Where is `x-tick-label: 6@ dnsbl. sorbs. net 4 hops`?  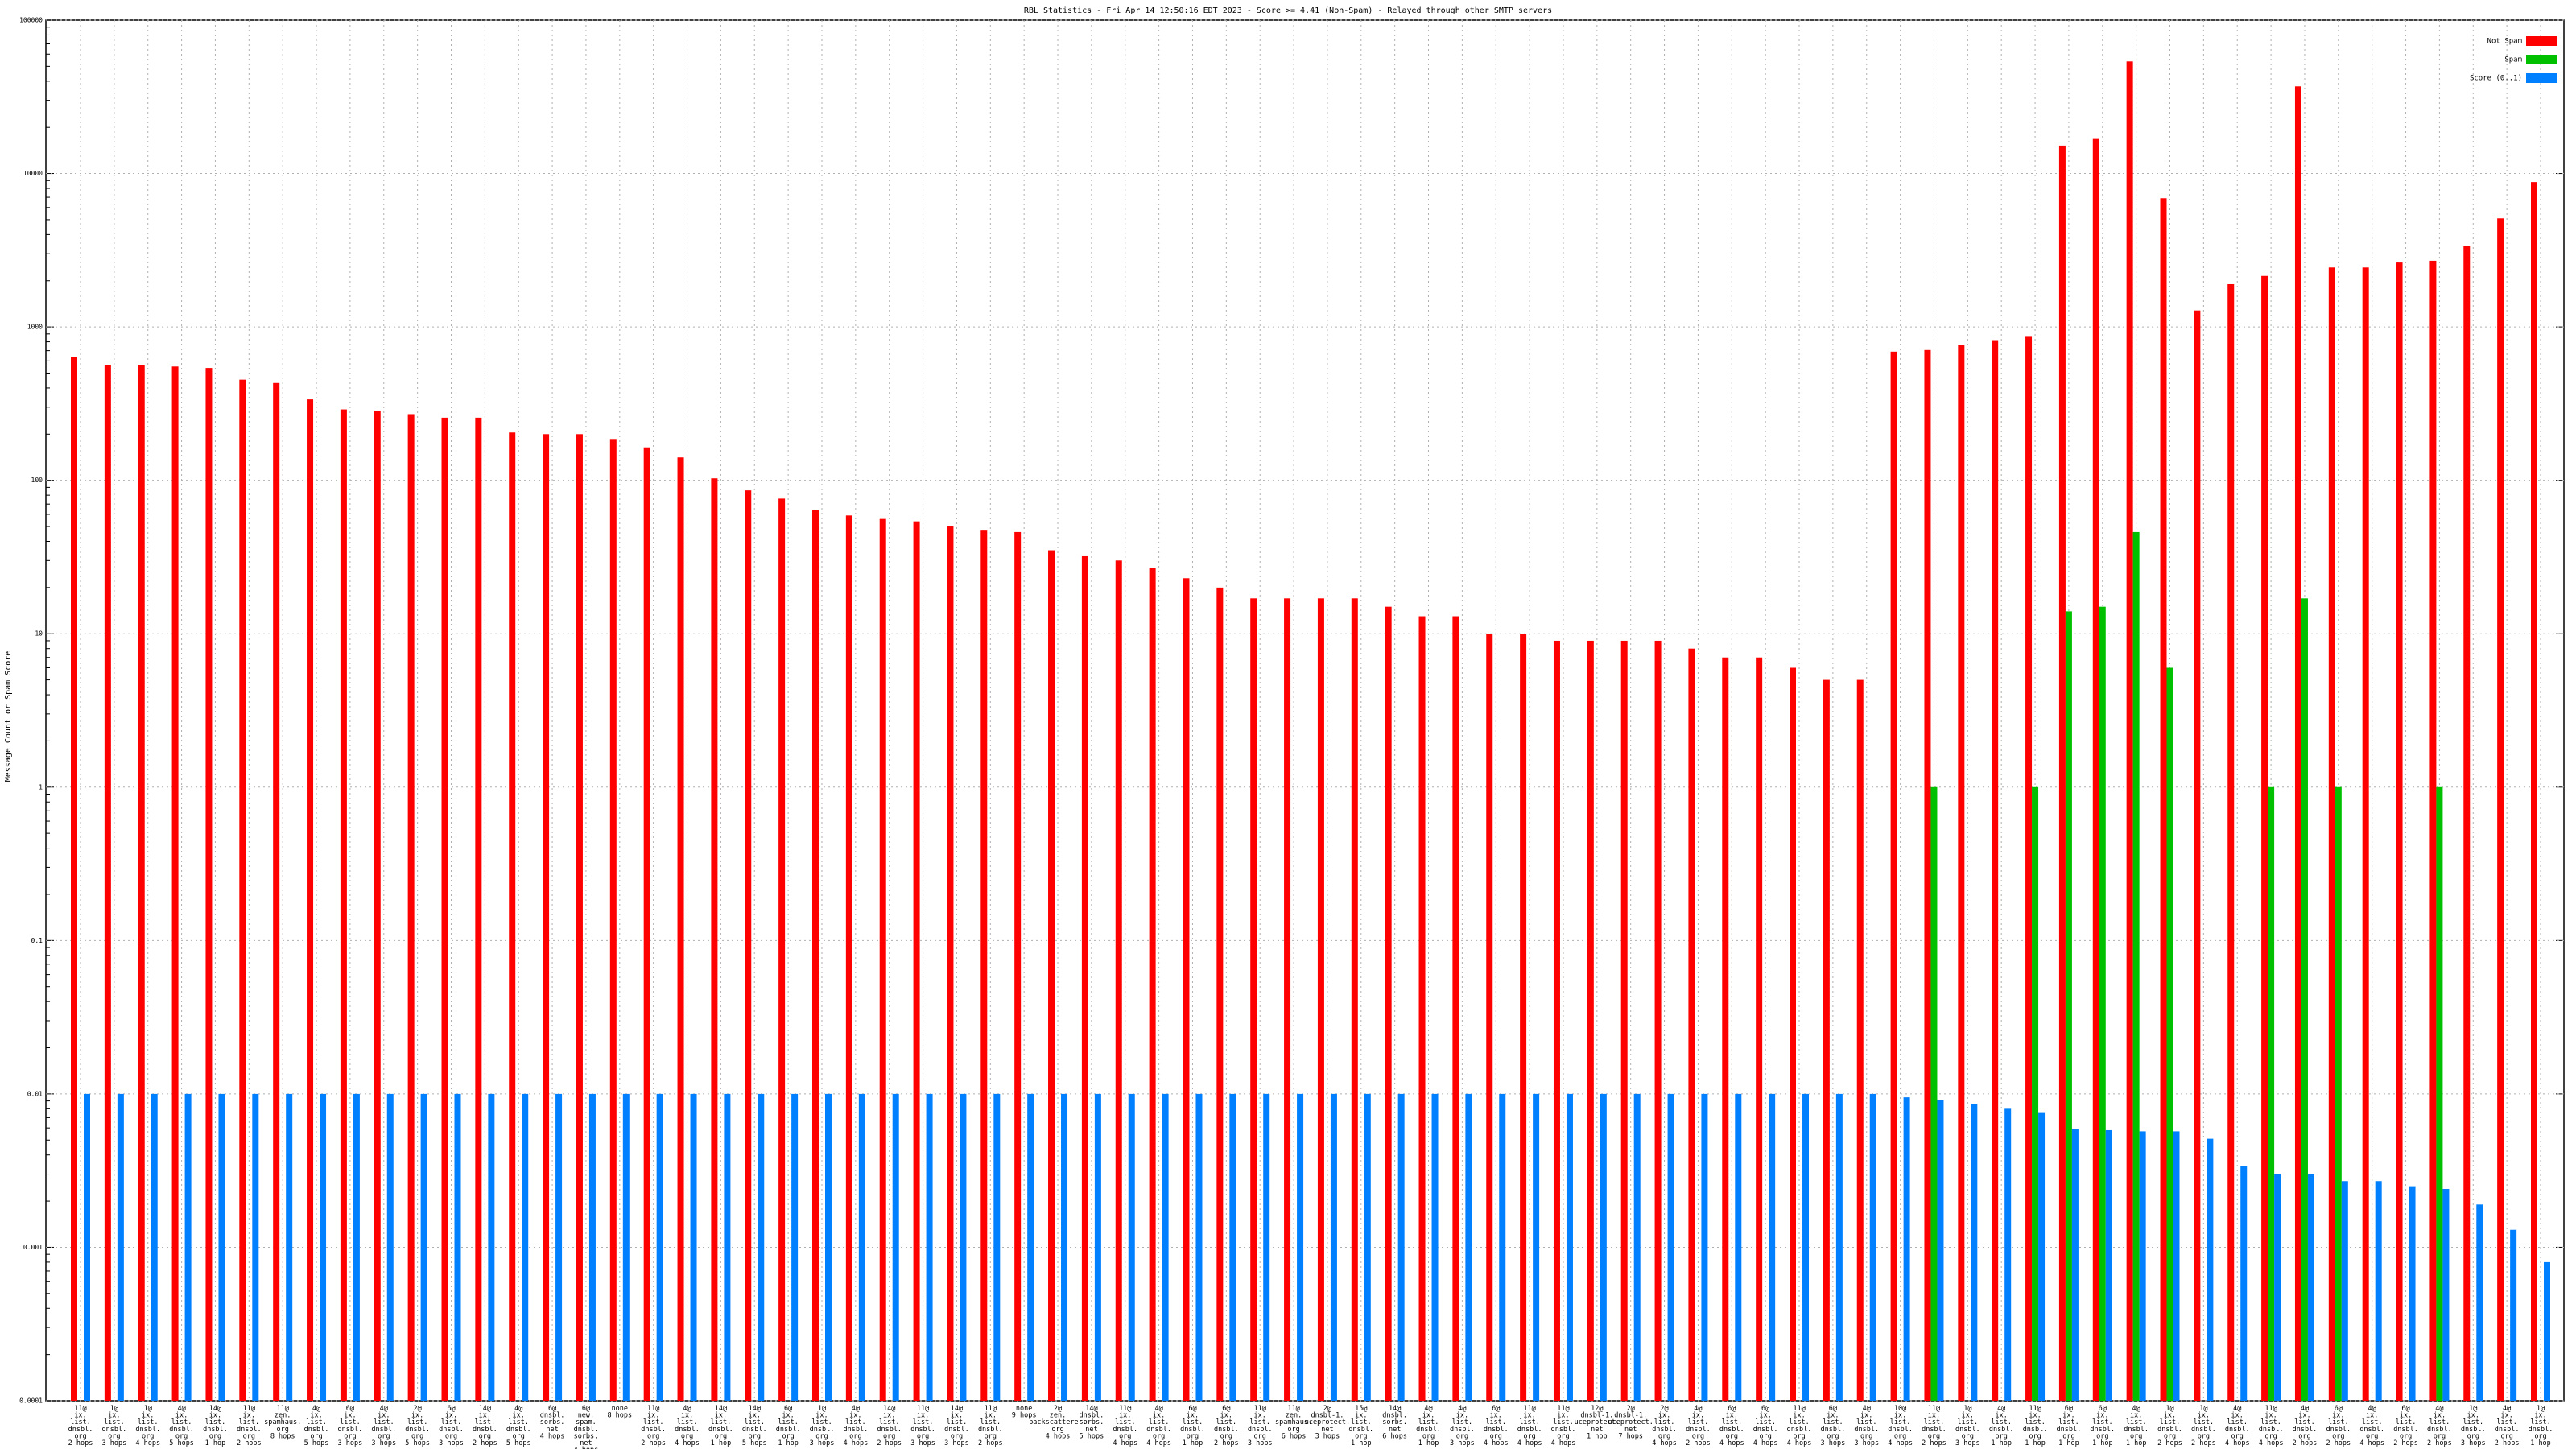 x-tick-label: 6@ dnsbl. sorbs. net 4 hops is located at coordinates (552, 1422).